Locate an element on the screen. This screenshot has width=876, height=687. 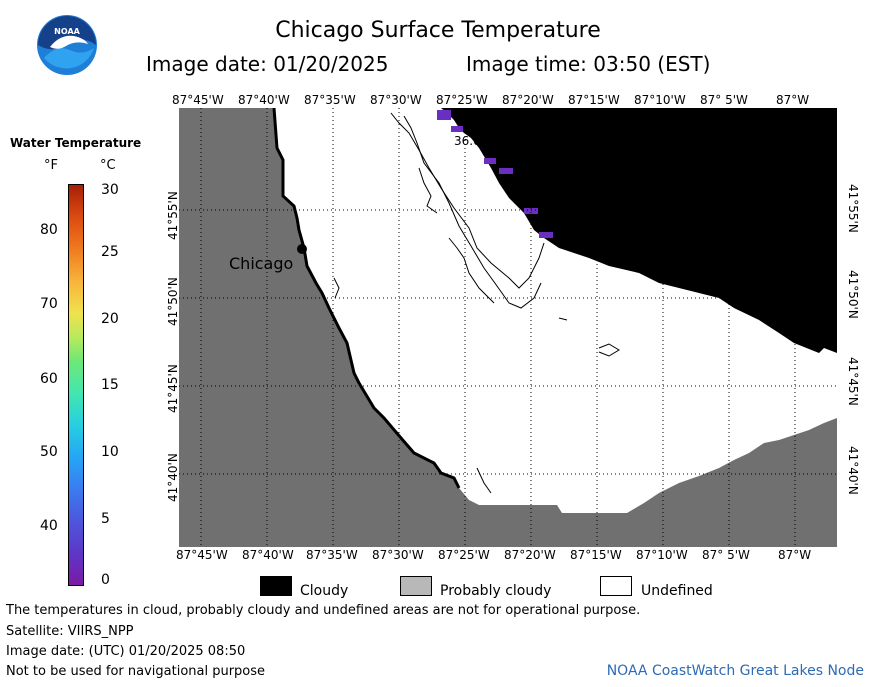
image-date: Image date: 01/20/2025 is located at coordinates (267, 64).